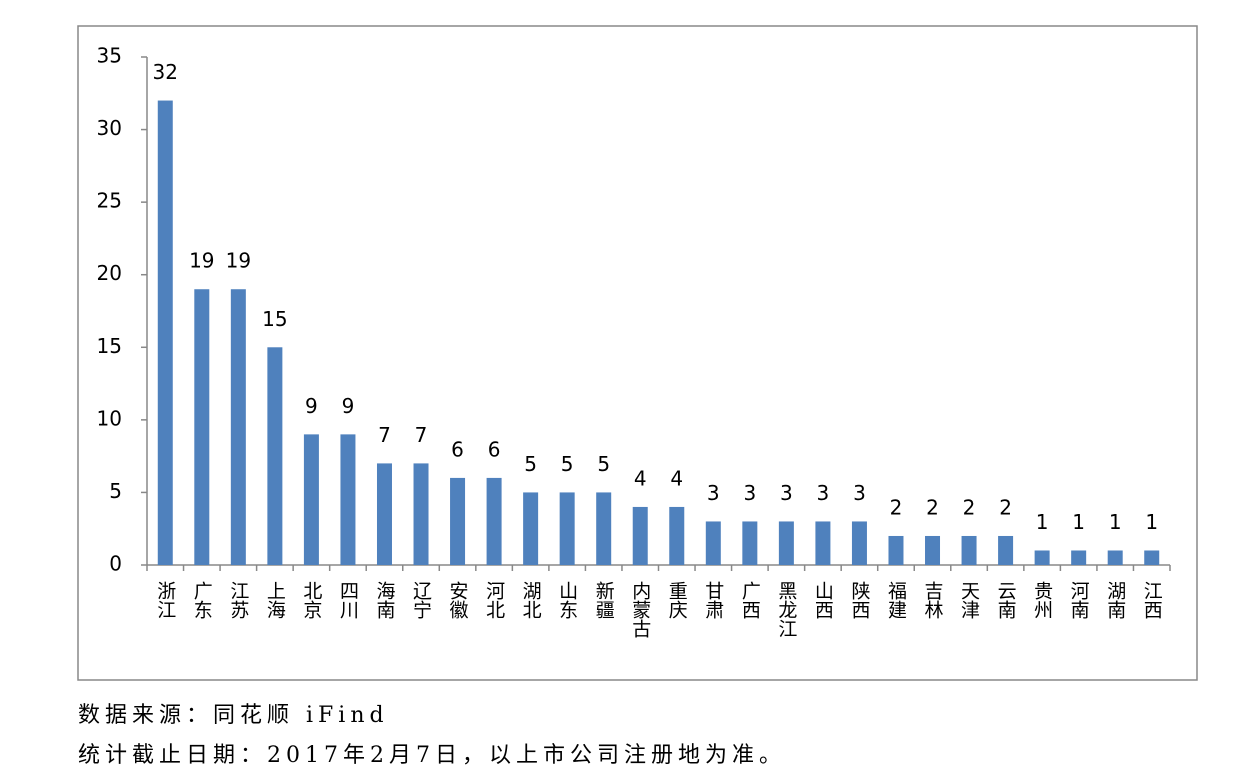  What do you see at coordinates (859, 600) in the screenshot?
I see `x-tick-label: 陕西` at bounding box center [859, 600].